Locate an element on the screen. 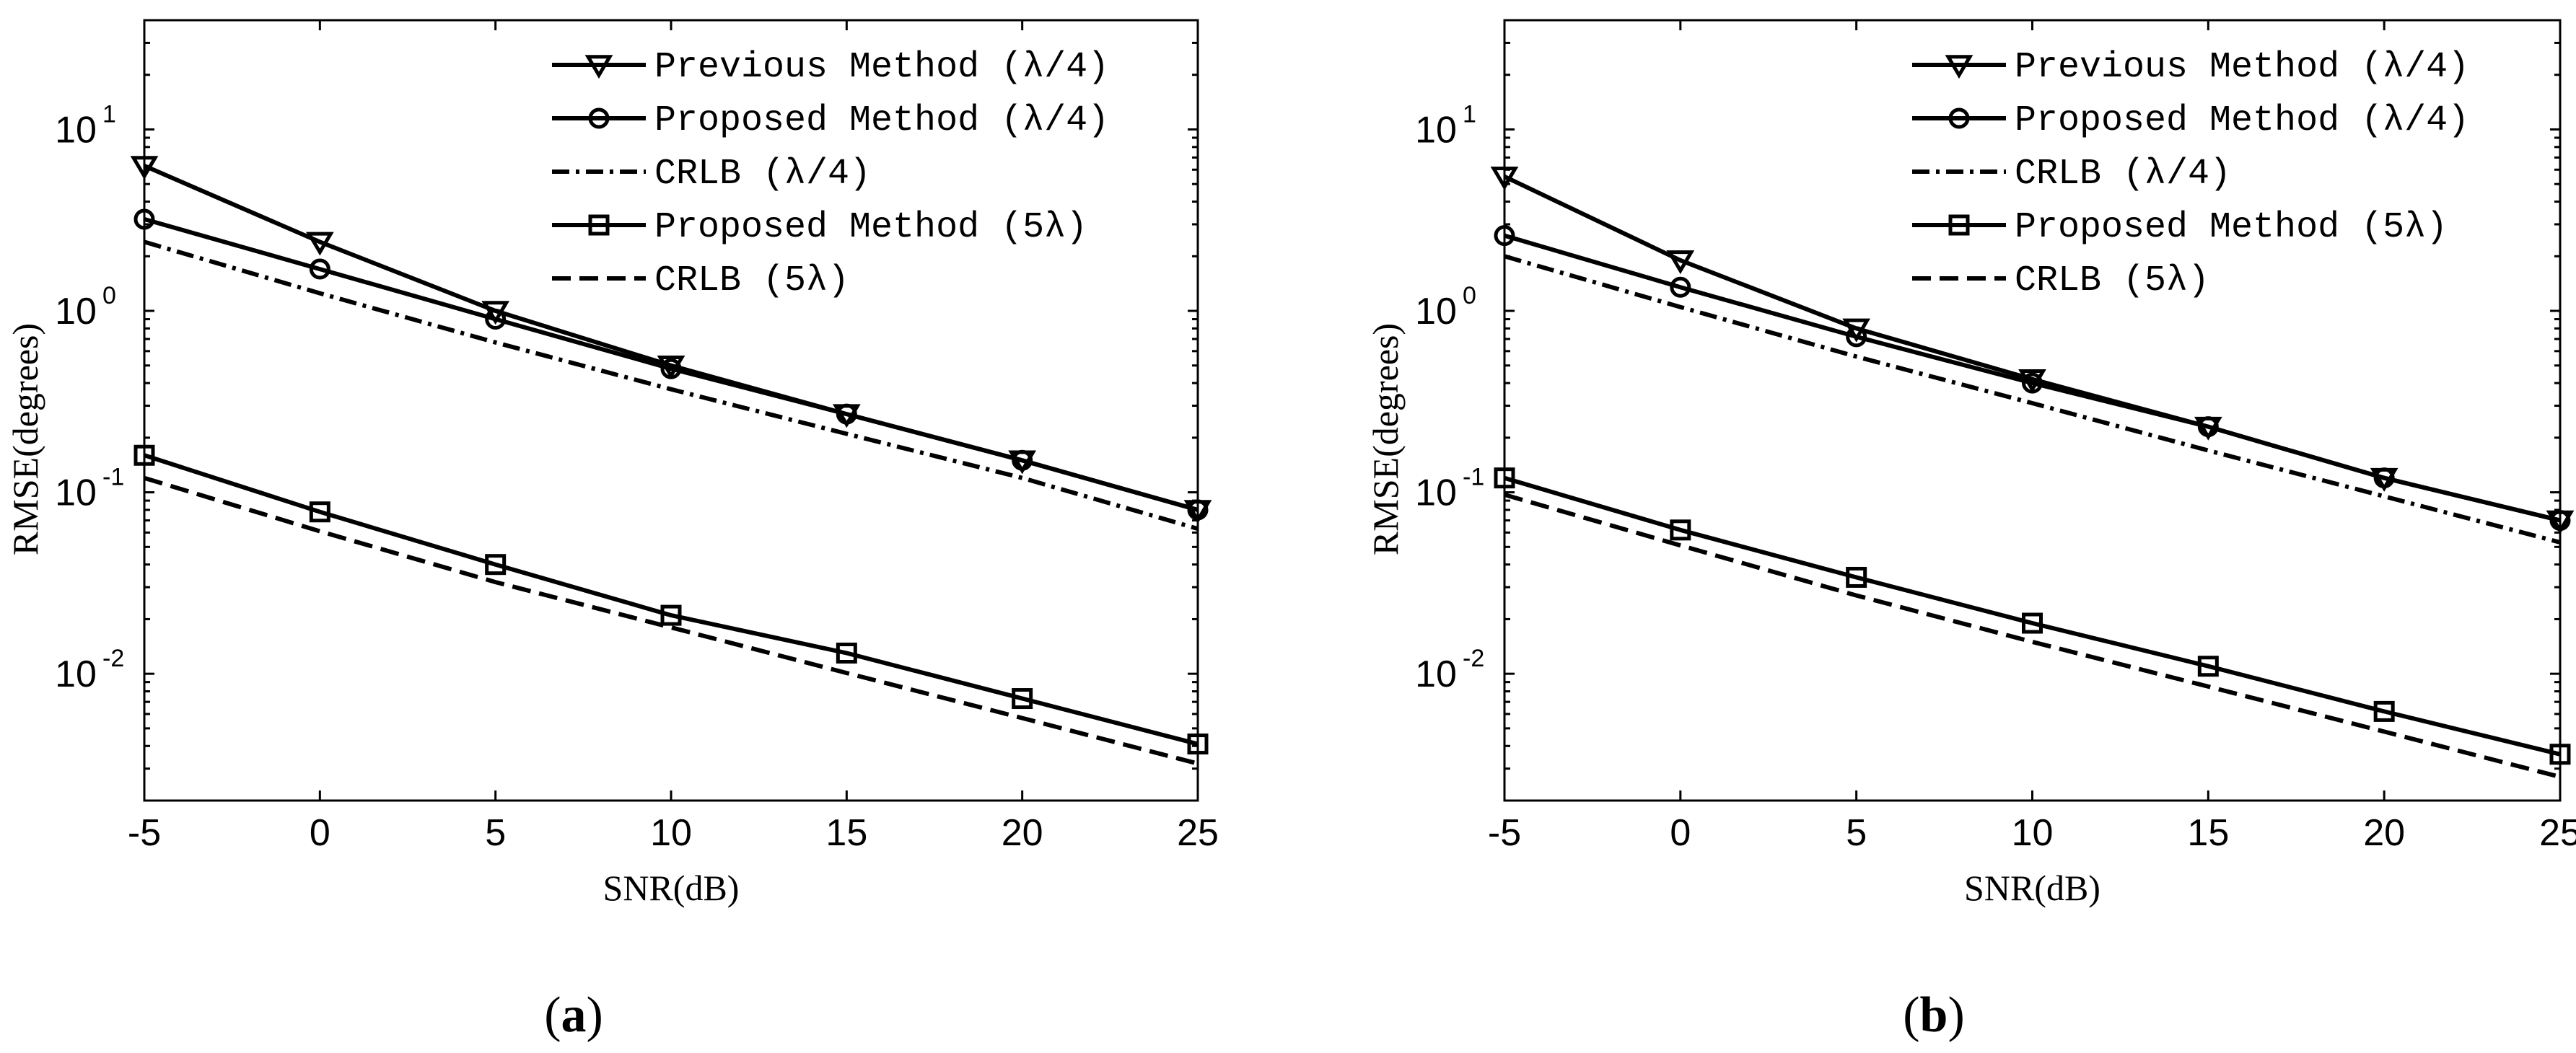 This screenshot has width=2576, height=1053. panel-caption: (a) is located at coordinates (573, 1015).